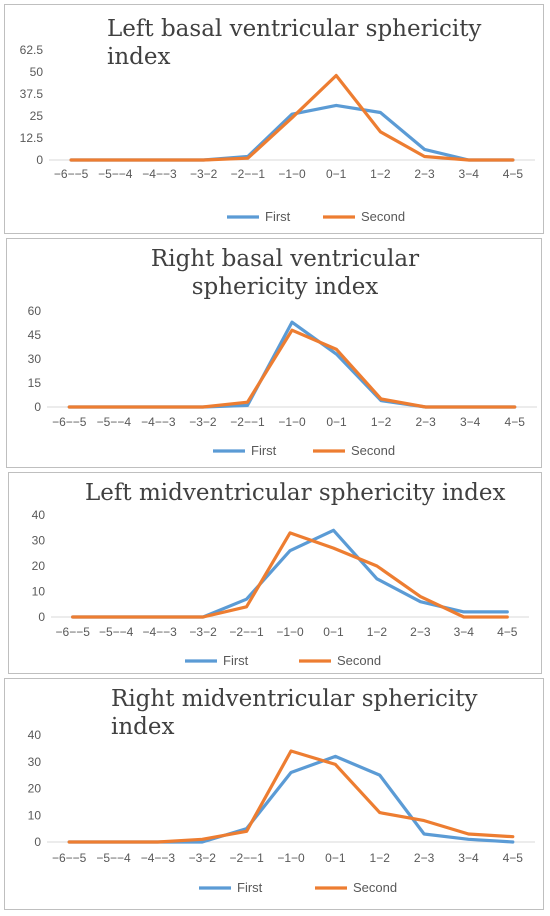 This screenshot has width=550, height=916. Describe the element at coordinates (35, 383) in the screenshot. I see `y-tick-label: 15` at that location.